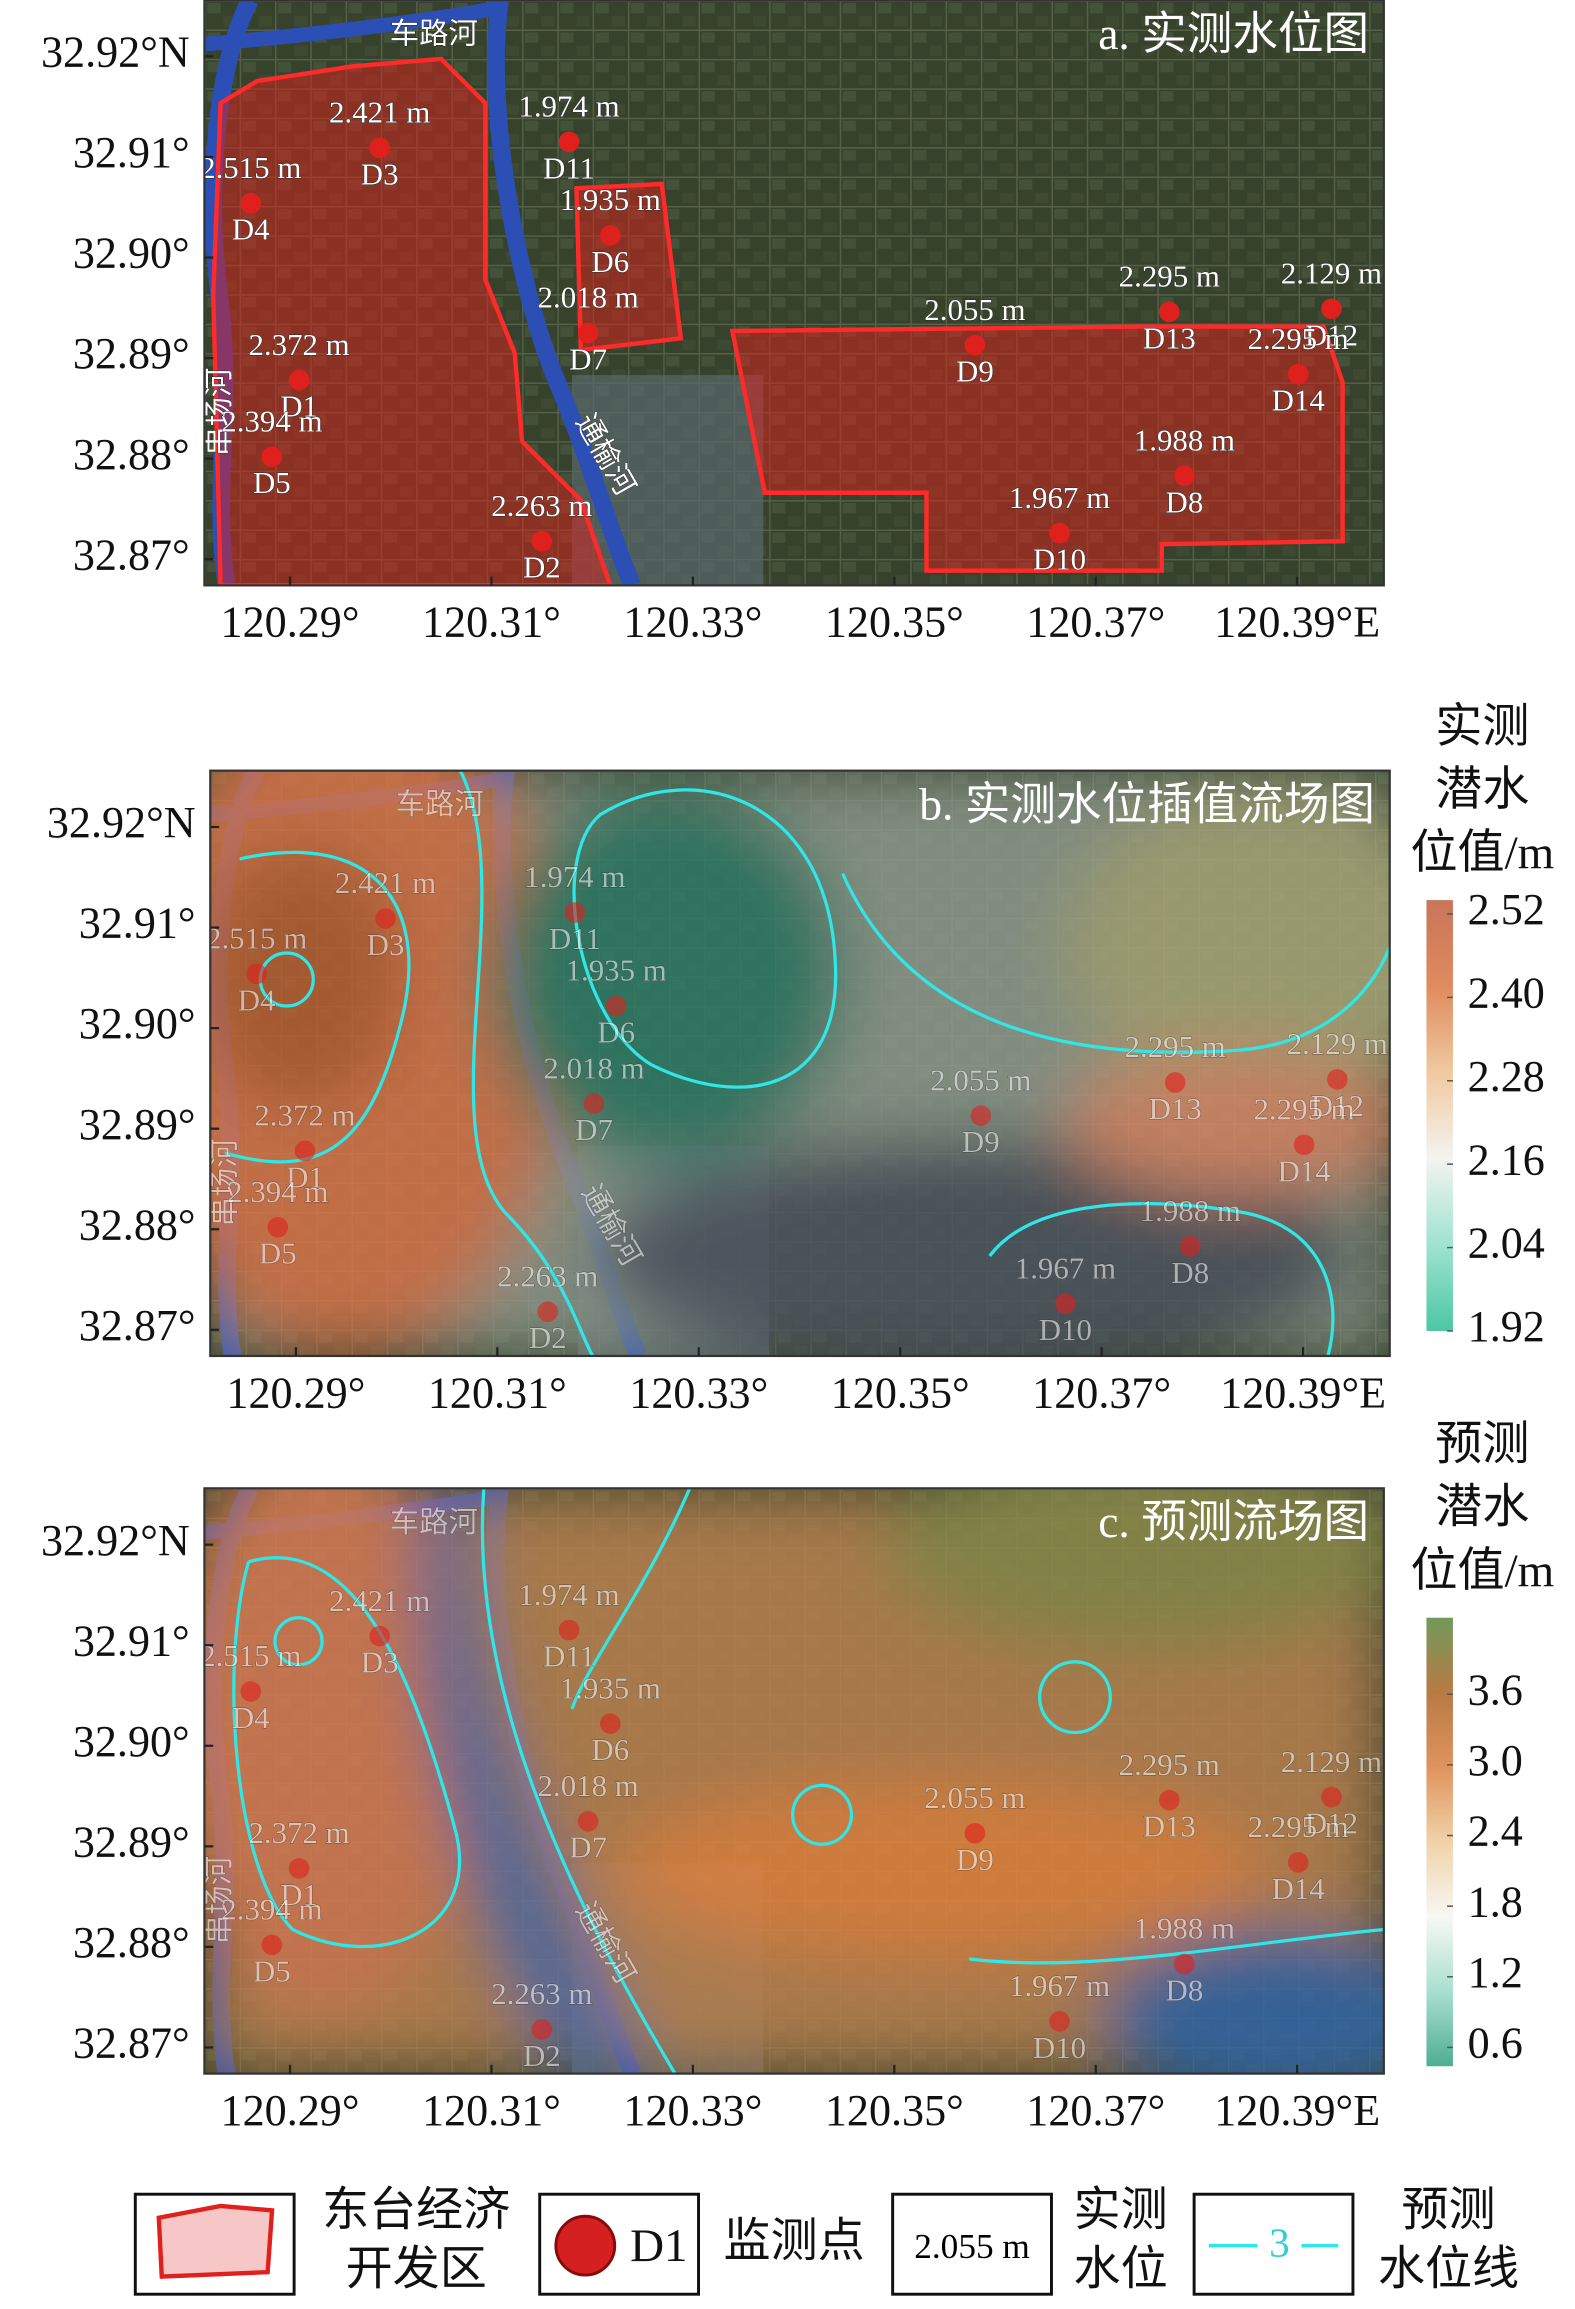 Image resolution: width=1575 pixels, height=2309 pixels. Describe the element at coordinates (593, 1067) in the screenshot. I see `point-value-label: 2.018 m` at that location.